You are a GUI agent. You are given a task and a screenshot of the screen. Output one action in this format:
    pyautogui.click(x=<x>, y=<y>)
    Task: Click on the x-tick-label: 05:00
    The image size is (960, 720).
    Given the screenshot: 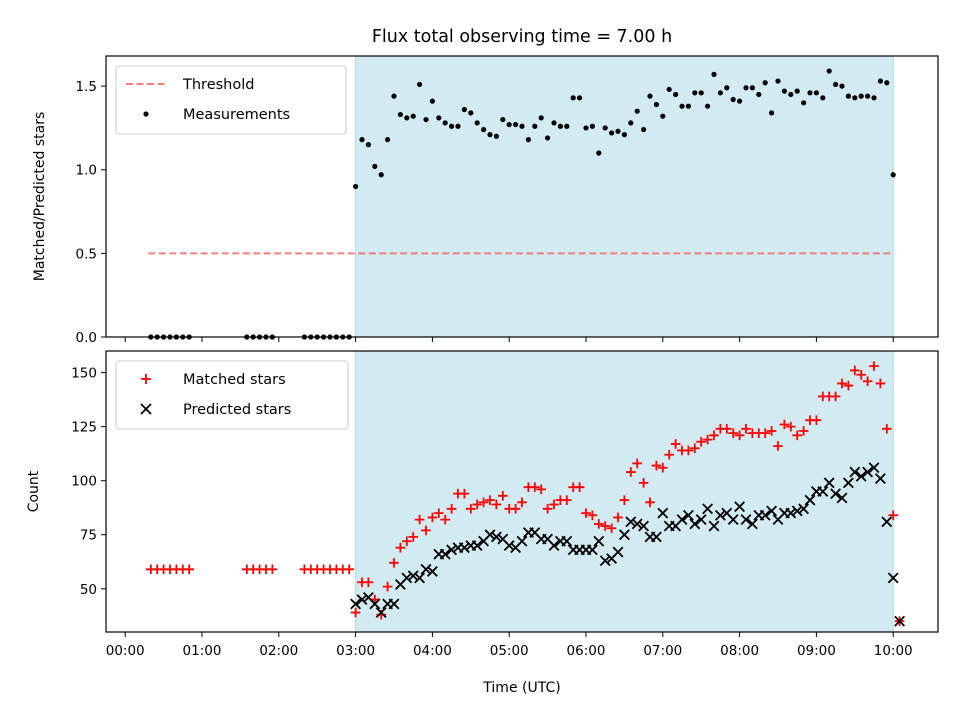 What is the action you would take?
    pyautogui.click(x=509, y=651)
    